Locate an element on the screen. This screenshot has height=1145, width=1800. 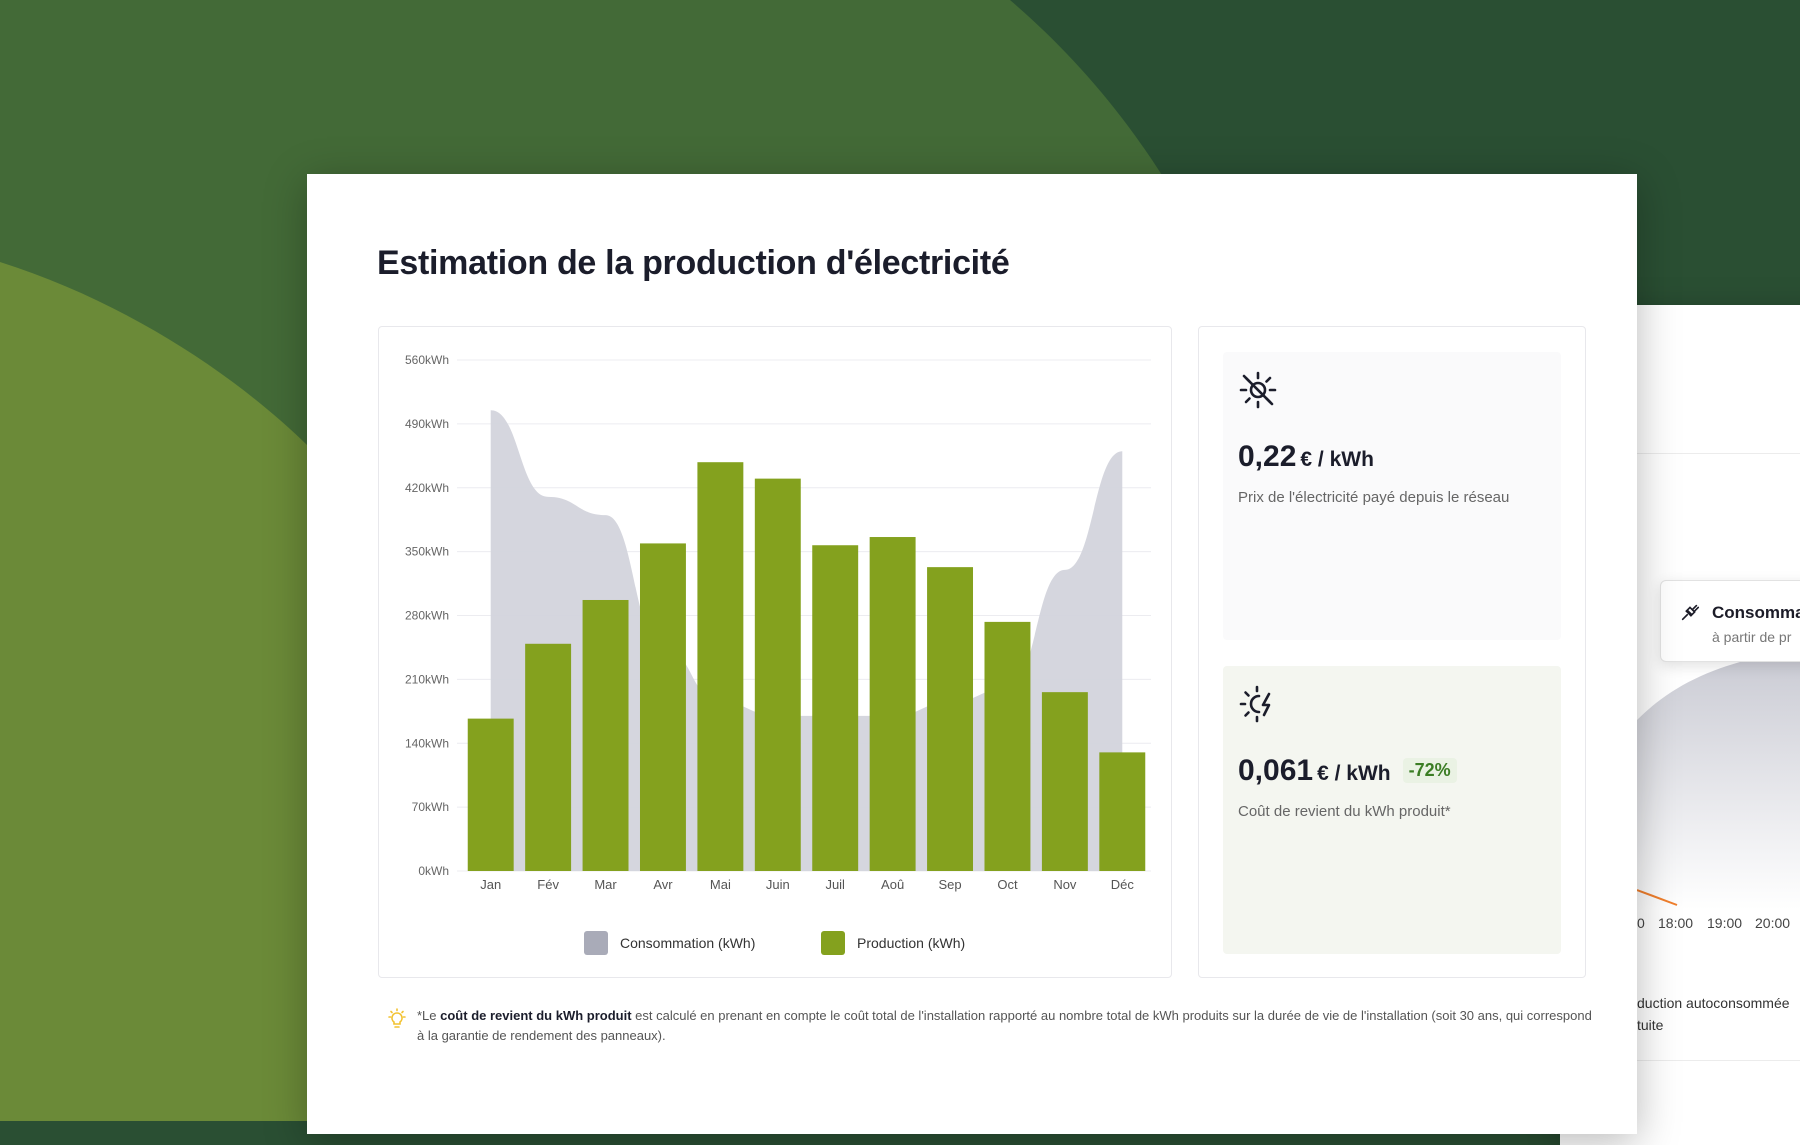
y-tick-label: 280kWh is located at coordinates (427, 616).